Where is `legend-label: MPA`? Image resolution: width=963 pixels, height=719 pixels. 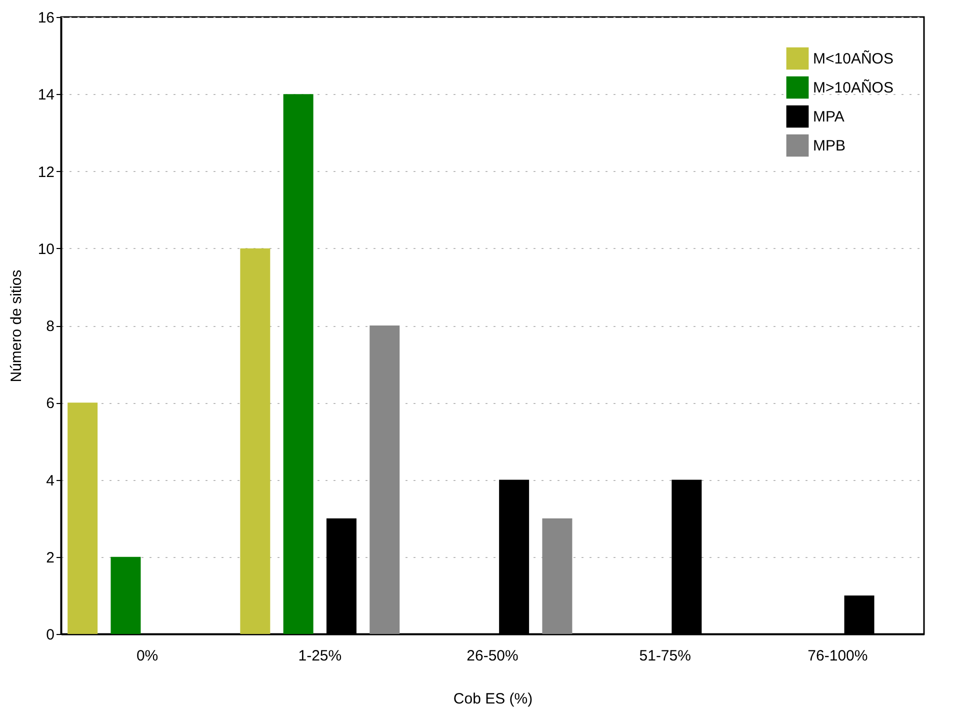
legend-label: MPA is located at coordinates (828, 117).